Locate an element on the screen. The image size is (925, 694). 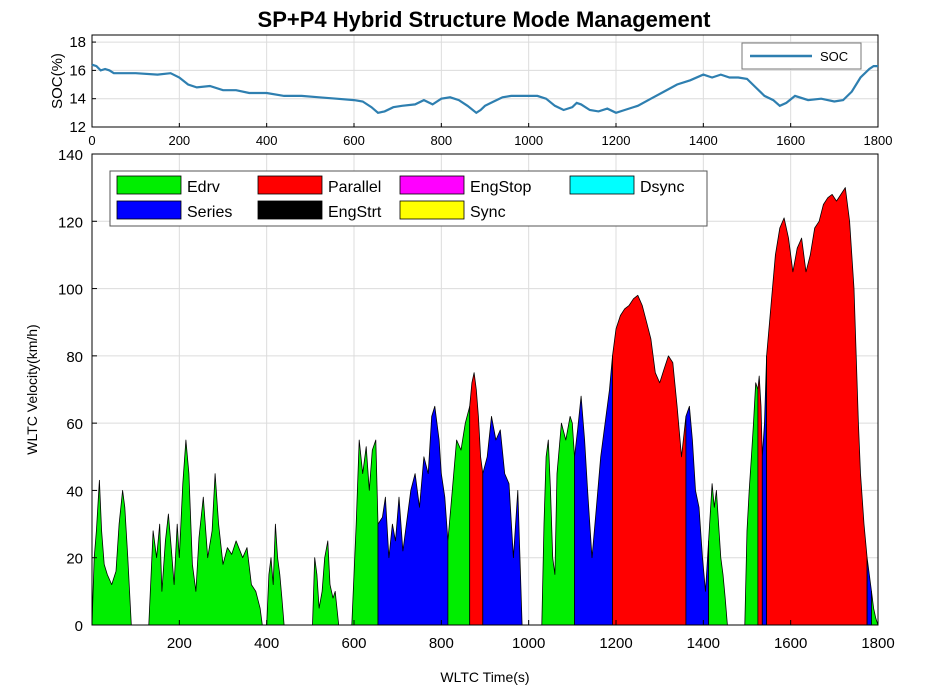
velocity-xtick-label-6: 1400 is located at coordinates (703, 643).